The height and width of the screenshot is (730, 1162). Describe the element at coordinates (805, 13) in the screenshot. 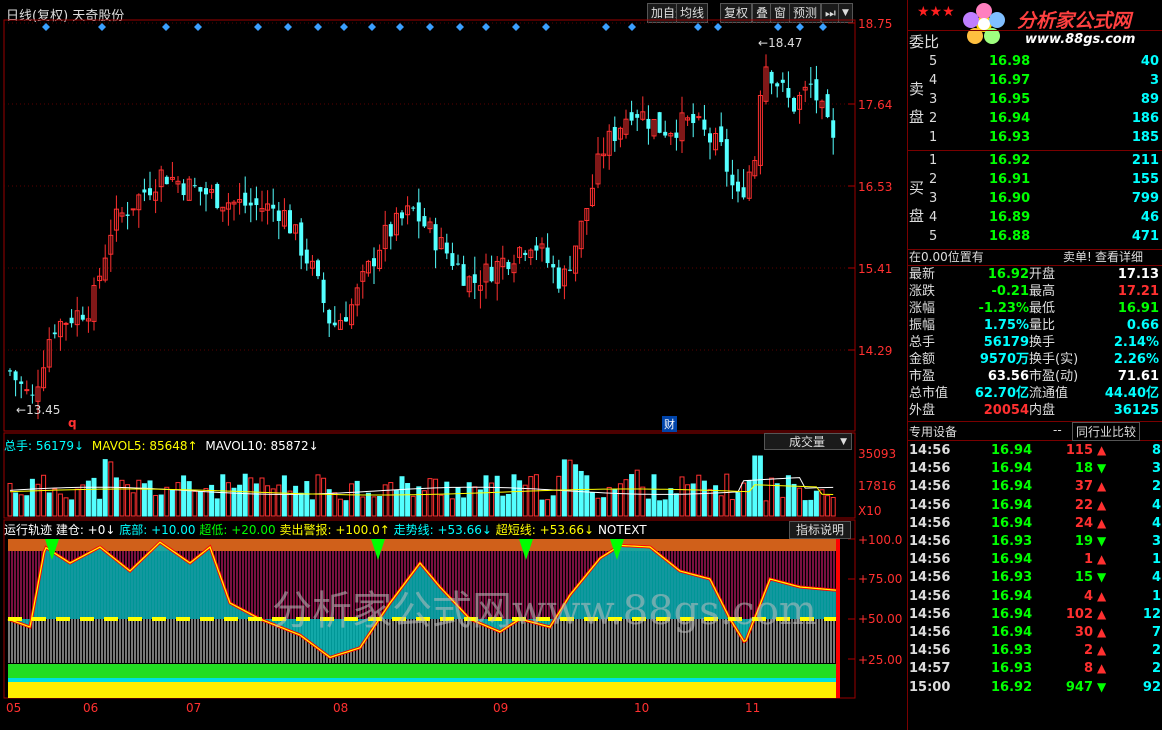

I see `forecast-button: 预测` at that location.